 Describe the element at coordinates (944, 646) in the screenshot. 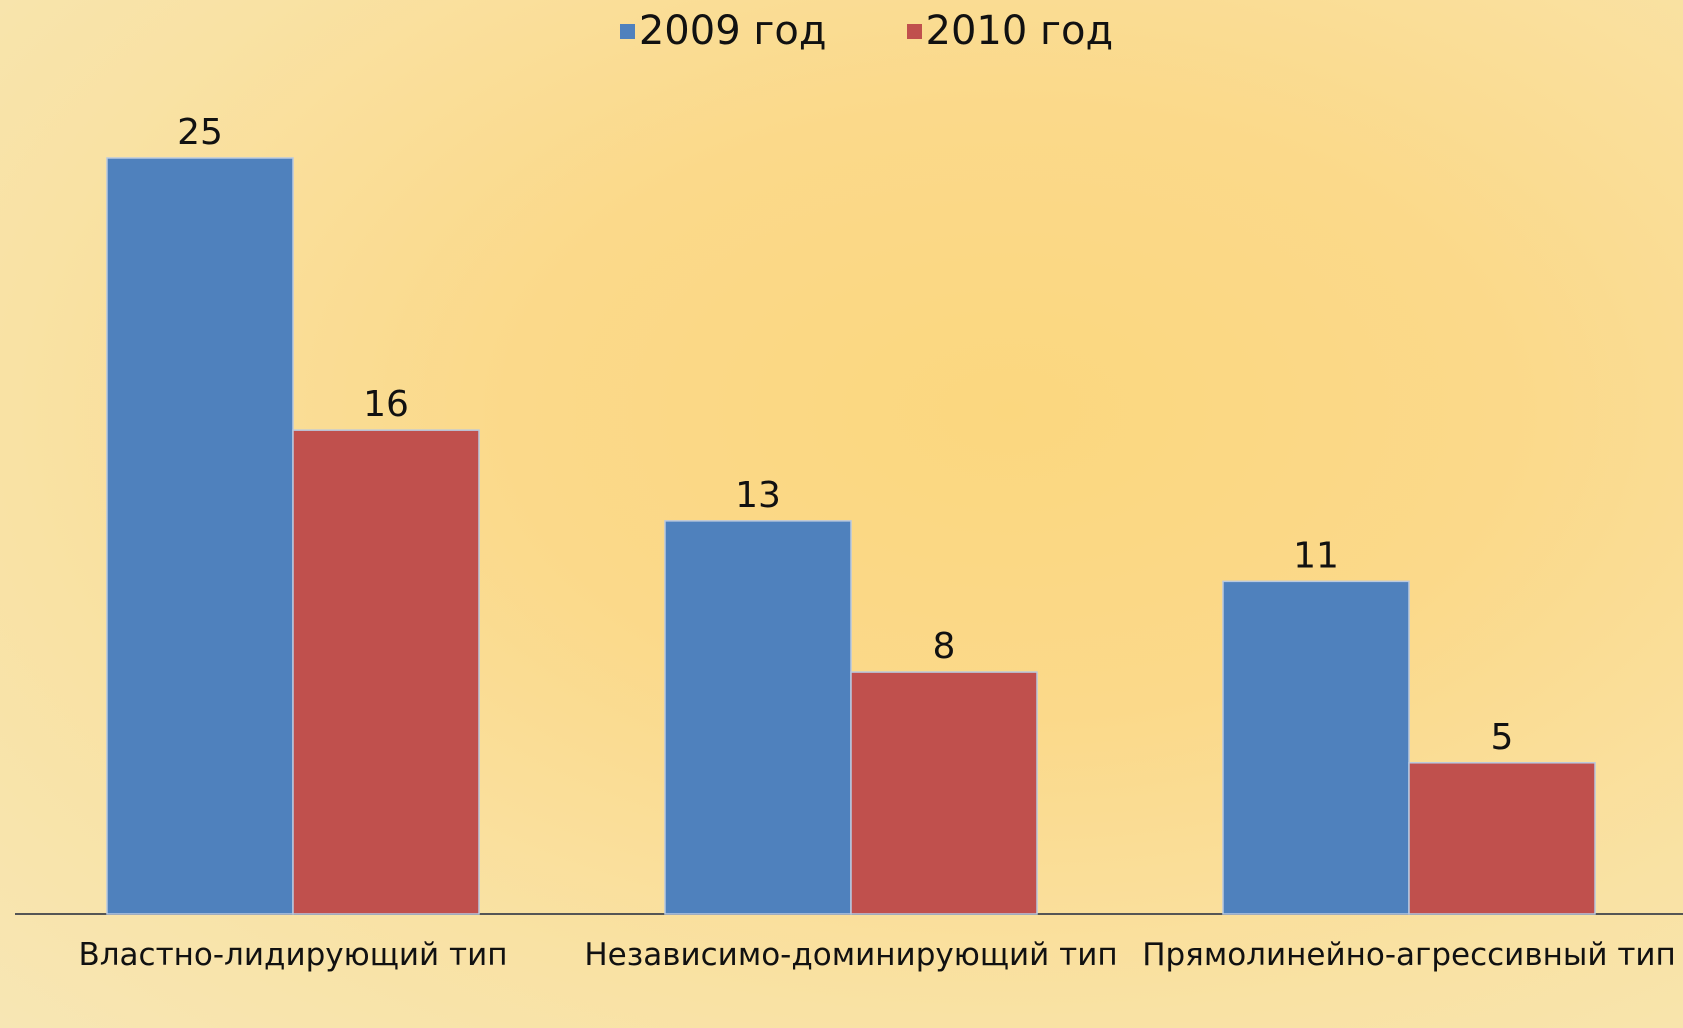

I see `data-label: 8` at that location.